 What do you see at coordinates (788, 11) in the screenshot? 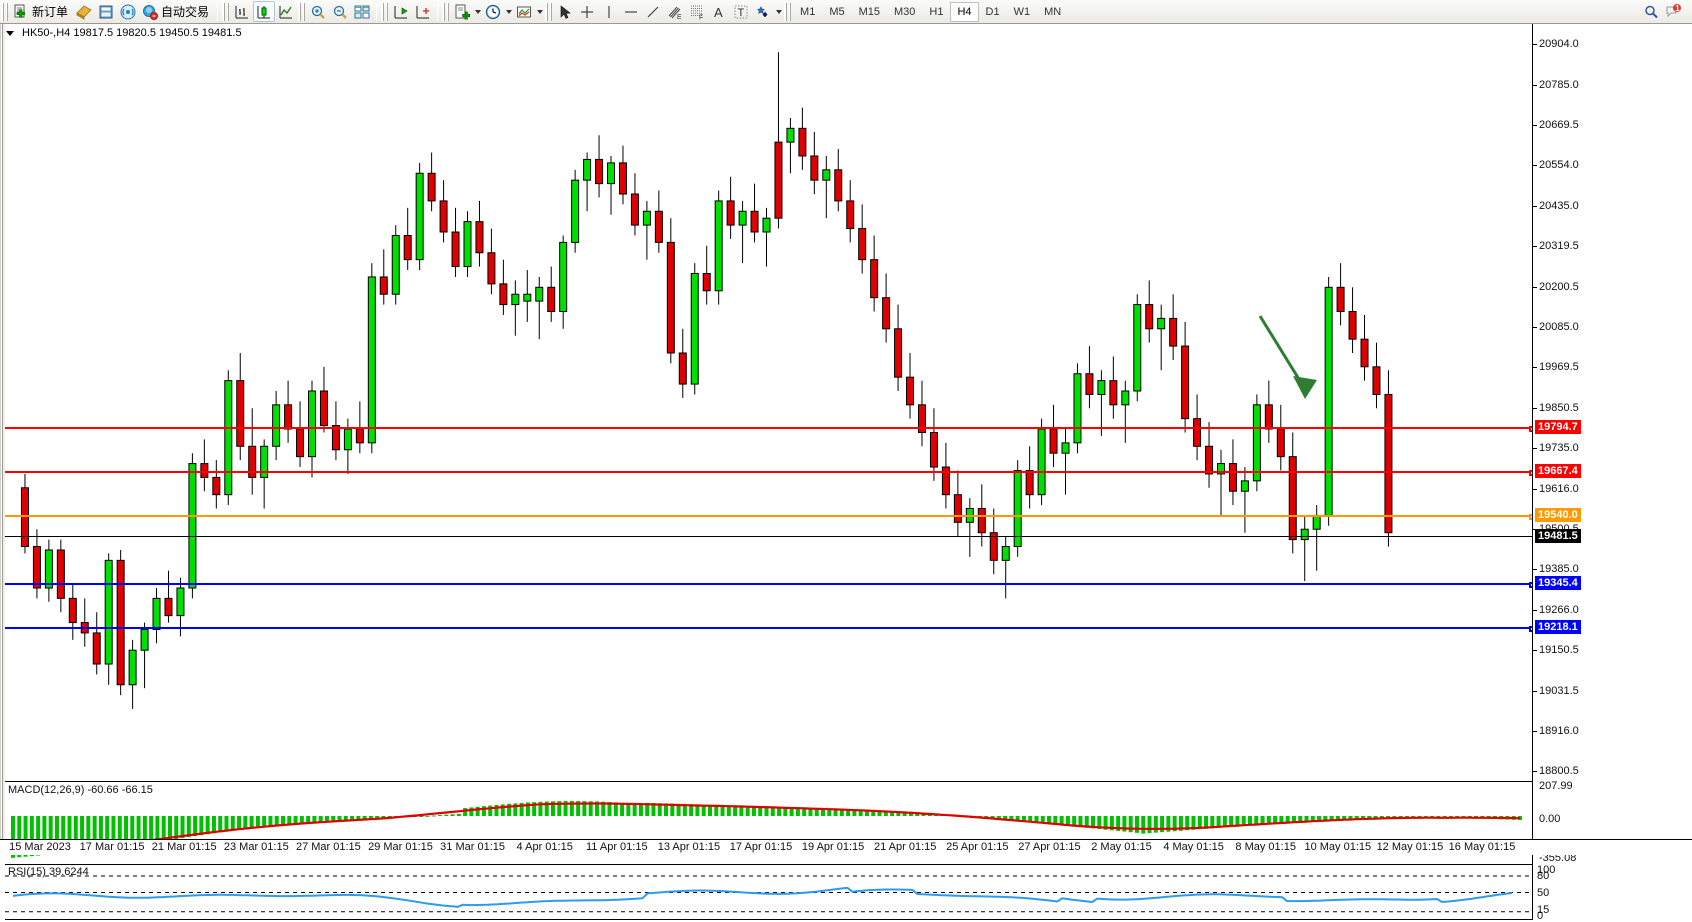
I see `toolbar-grip-timeframes` at bounding box center [788, 11].